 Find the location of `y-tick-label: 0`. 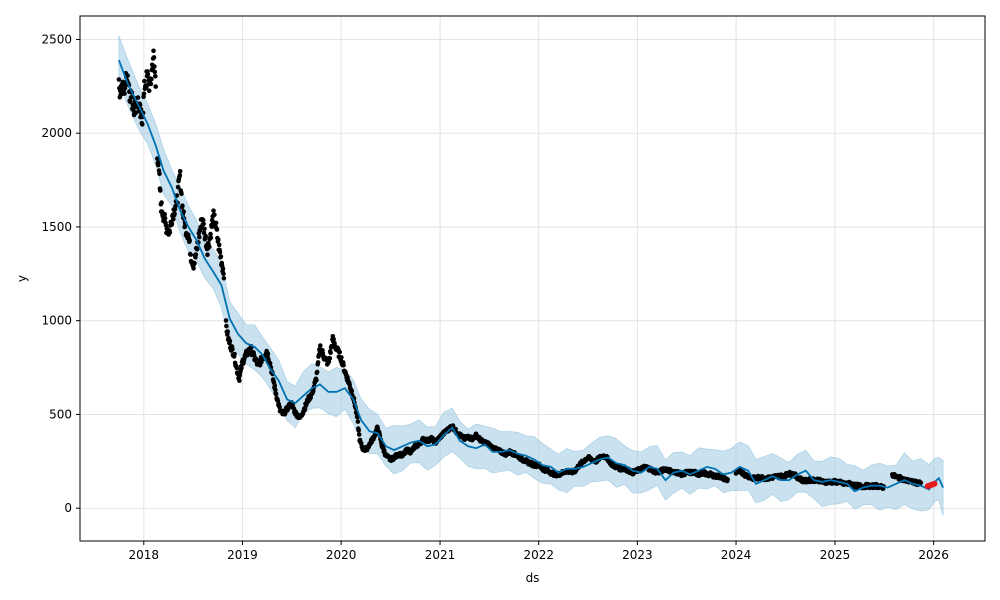

y-tick-label: 0 is located at coordinates (68, 508).